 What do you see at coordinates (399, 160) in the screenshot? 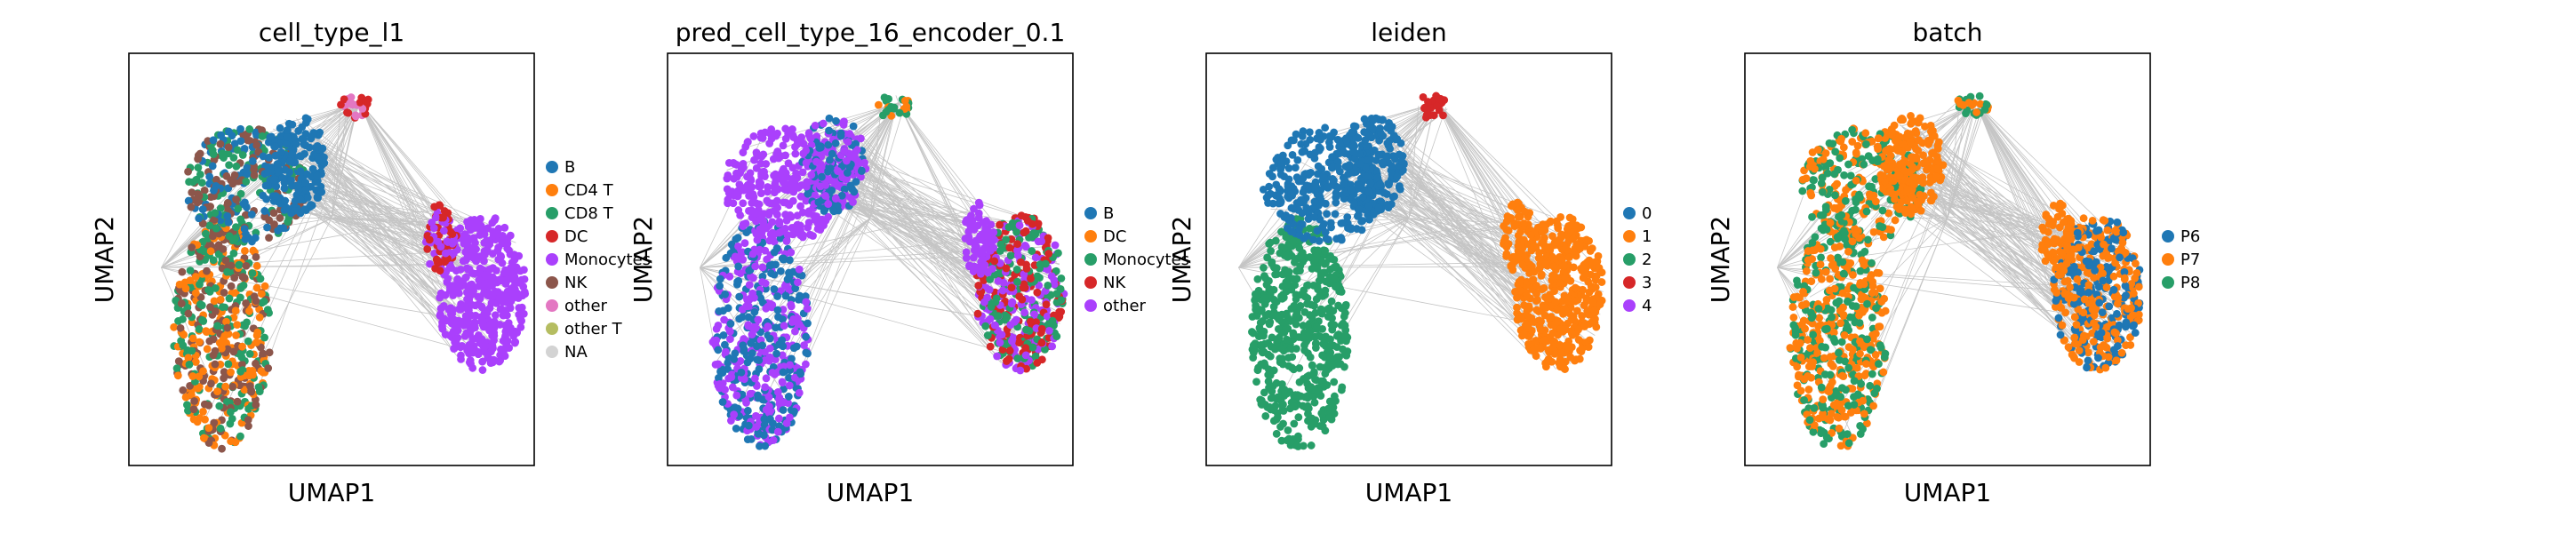
I see `graph-edge` at bounding box center [399, 160].